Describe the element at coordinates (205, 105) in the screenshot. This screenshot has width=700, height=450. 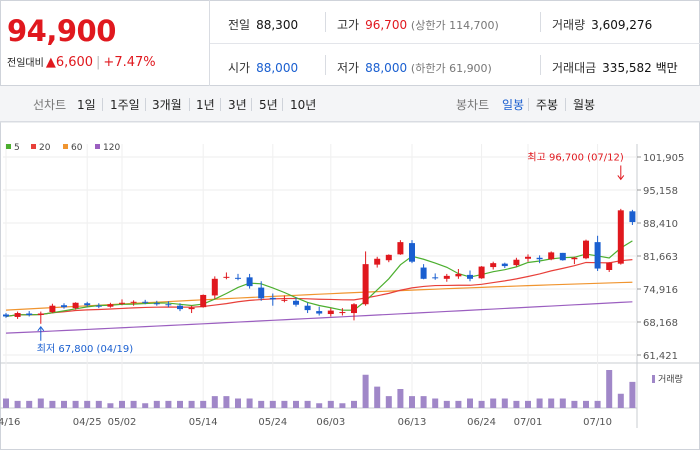
I see `tab-1y: 1년` at that location.